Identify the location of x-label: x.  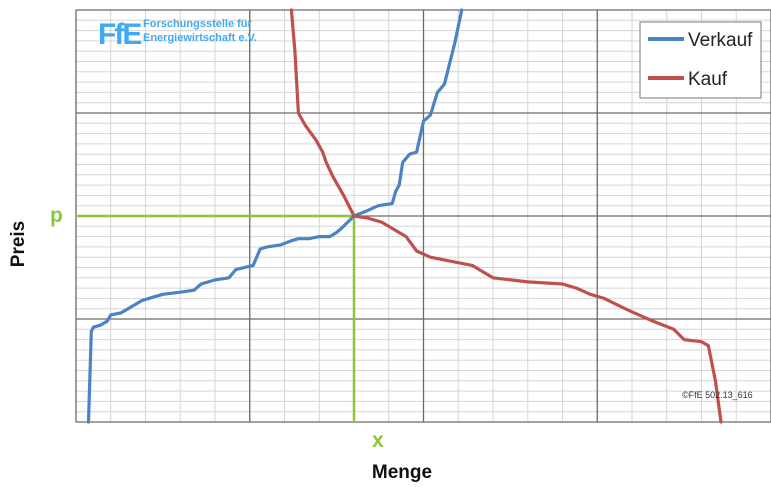
(378, 440).